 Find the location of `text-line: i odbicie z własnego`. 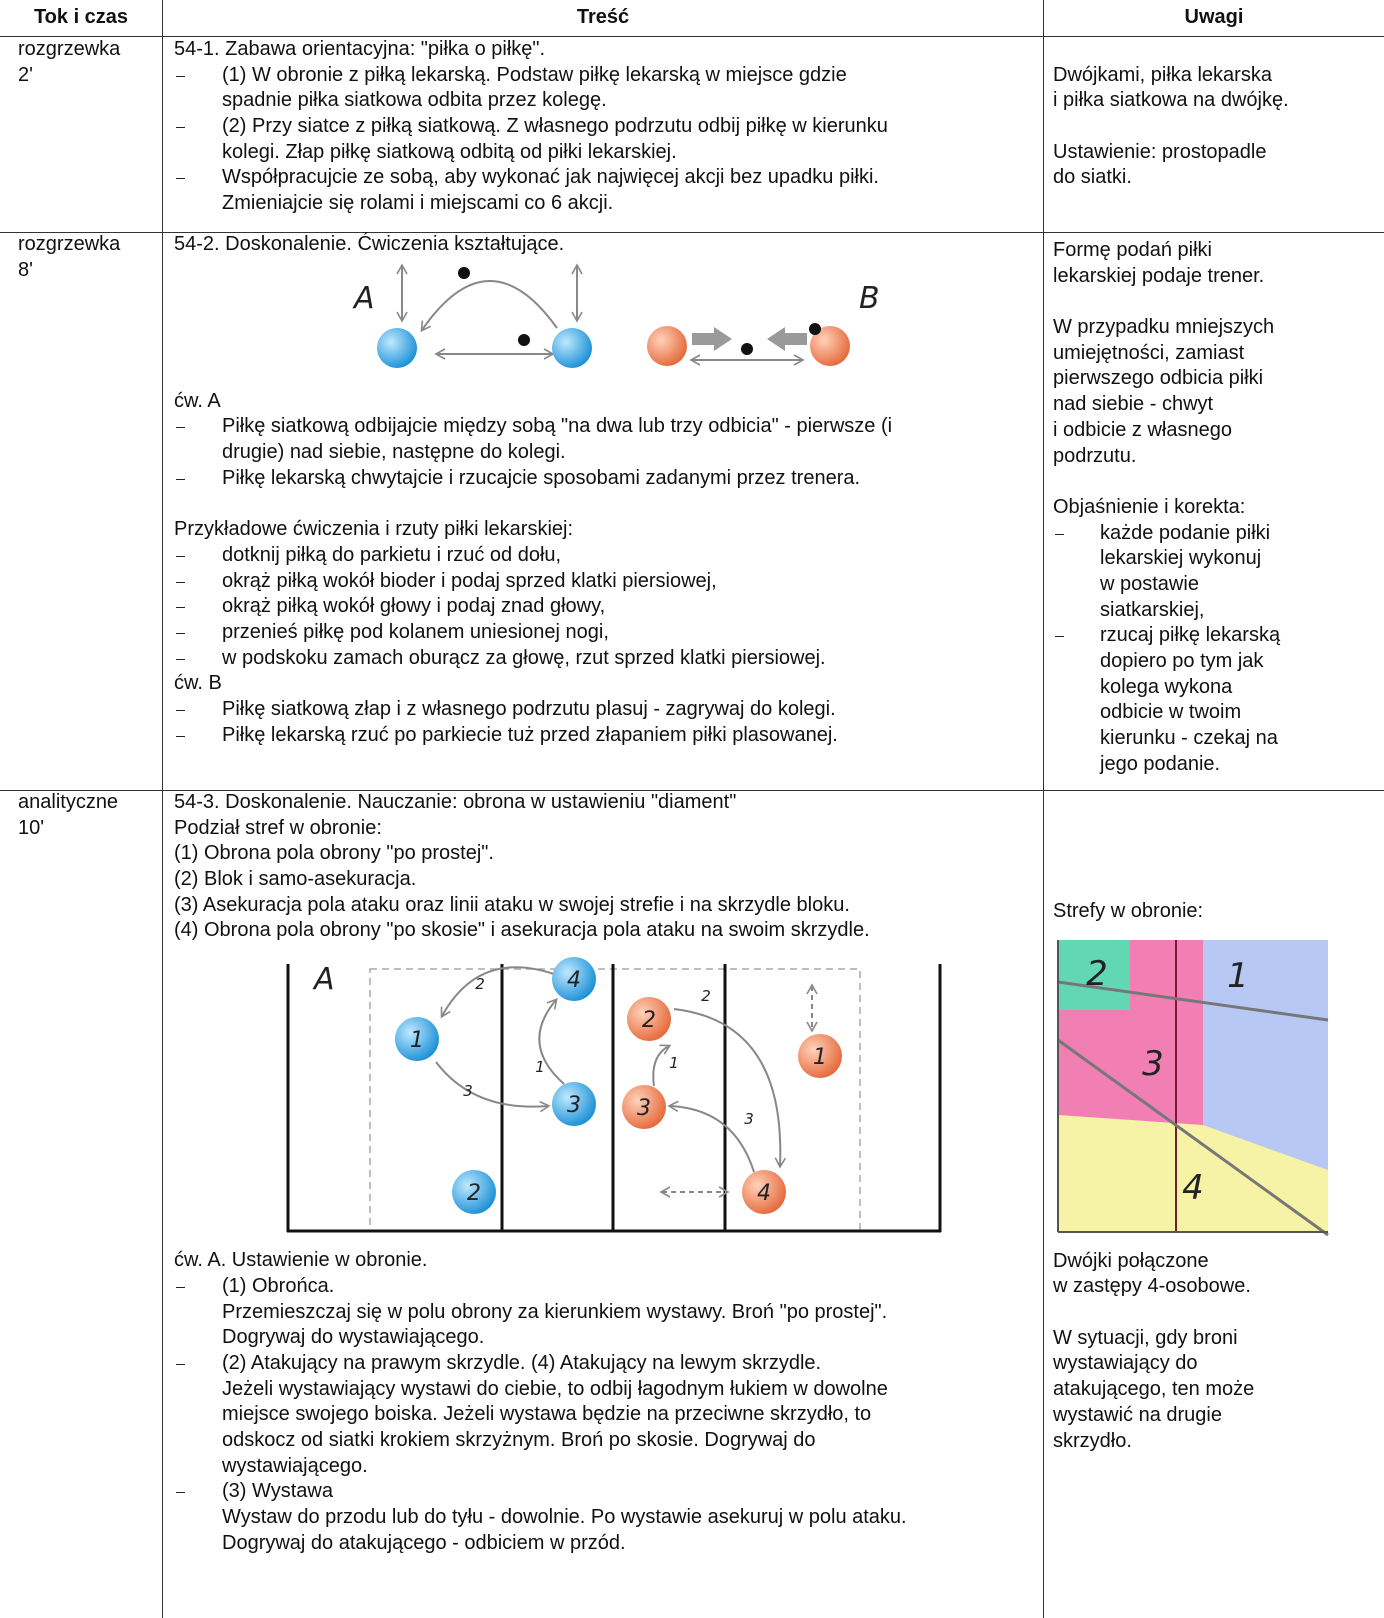

text-line: i odbicie z własnego is located at coordinates (1142, 429).